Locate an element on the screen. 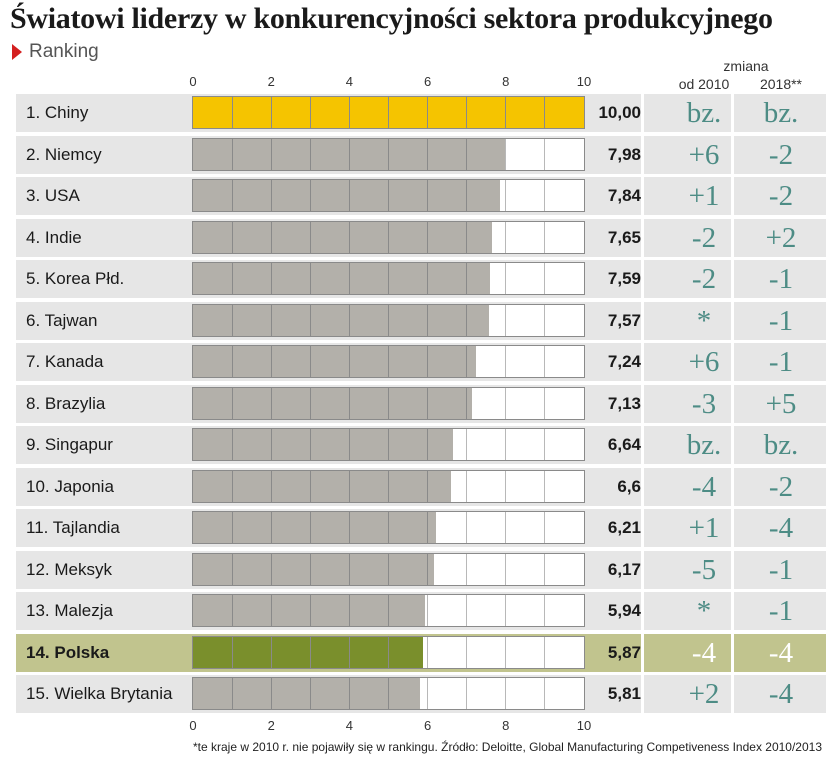 The width and height of the screenshot is (830, 768). x-tick-label-bottom: 8 is located at coordinates (506, 725).